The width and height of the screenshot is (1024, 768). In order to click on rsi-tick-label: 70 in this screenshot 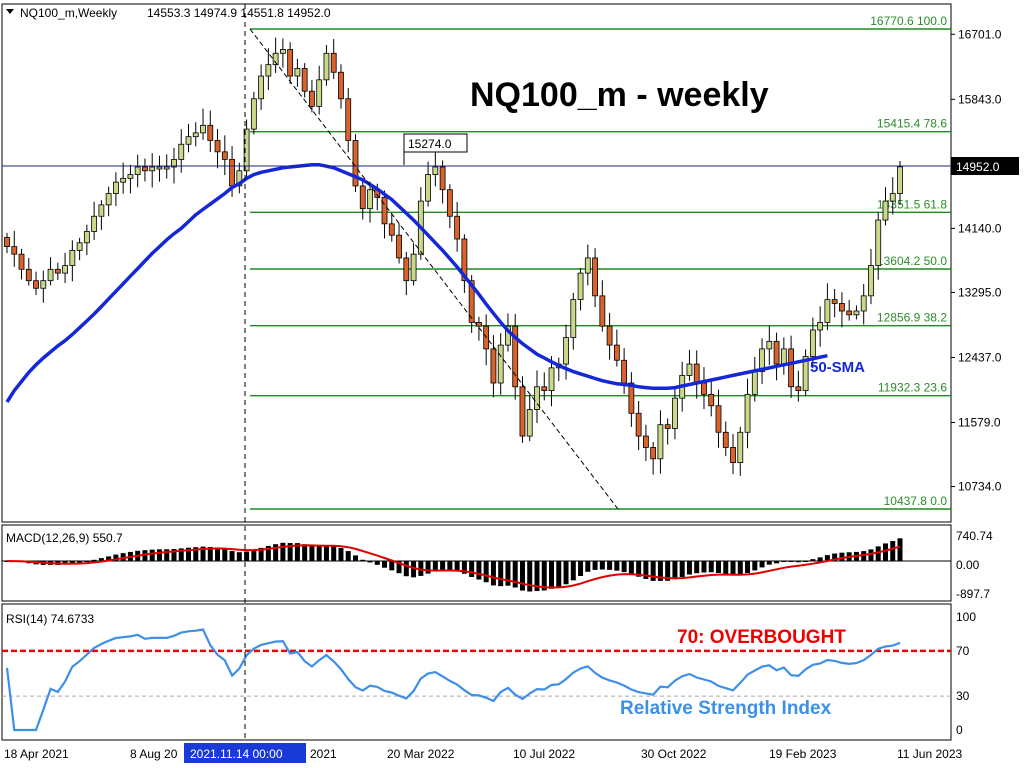, I will do `click(963, 651)`.